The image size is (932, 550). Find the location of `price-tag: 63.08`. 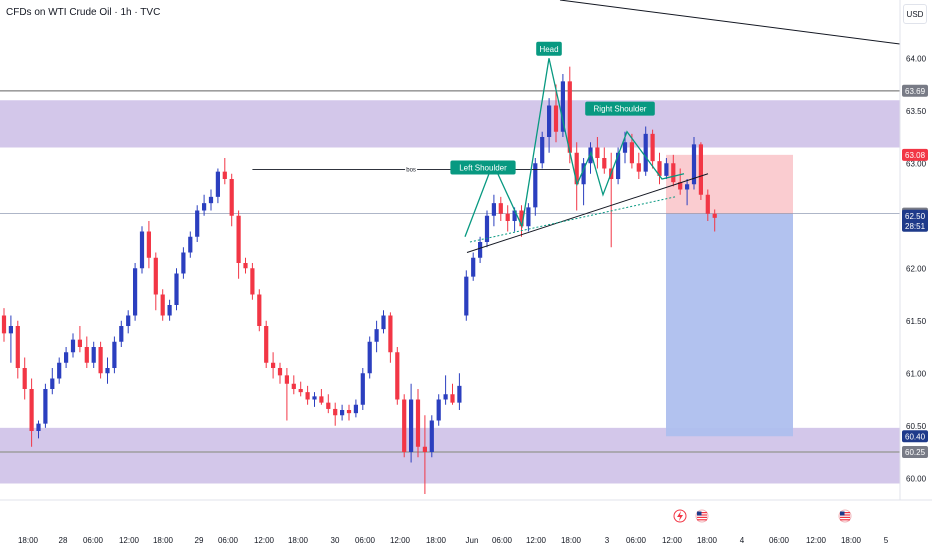

price-tag: 63.08 is located at coordinates (915, 155).